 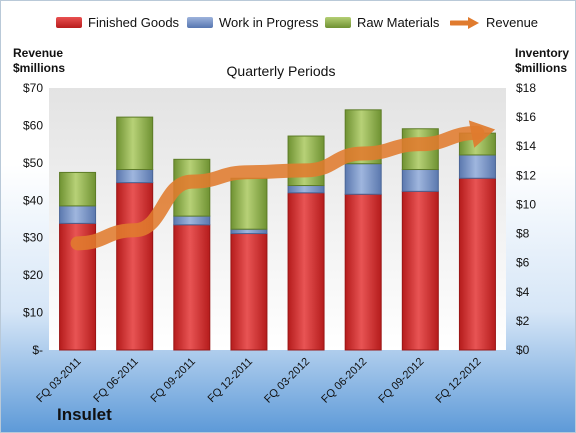 I want to click on chart-title: Quarterly Periods, so click(x=281, y=71).